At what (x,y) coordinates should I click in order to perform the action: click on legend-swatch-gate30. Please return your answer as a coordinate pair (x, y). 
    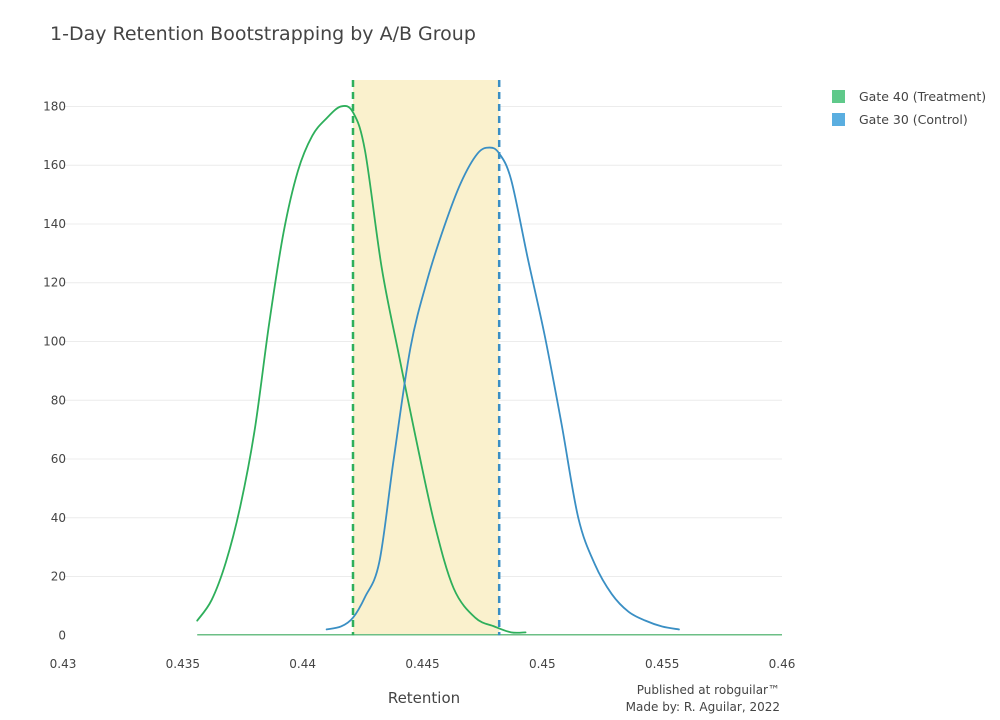
    Looking at the image, I should click on (838, 119).